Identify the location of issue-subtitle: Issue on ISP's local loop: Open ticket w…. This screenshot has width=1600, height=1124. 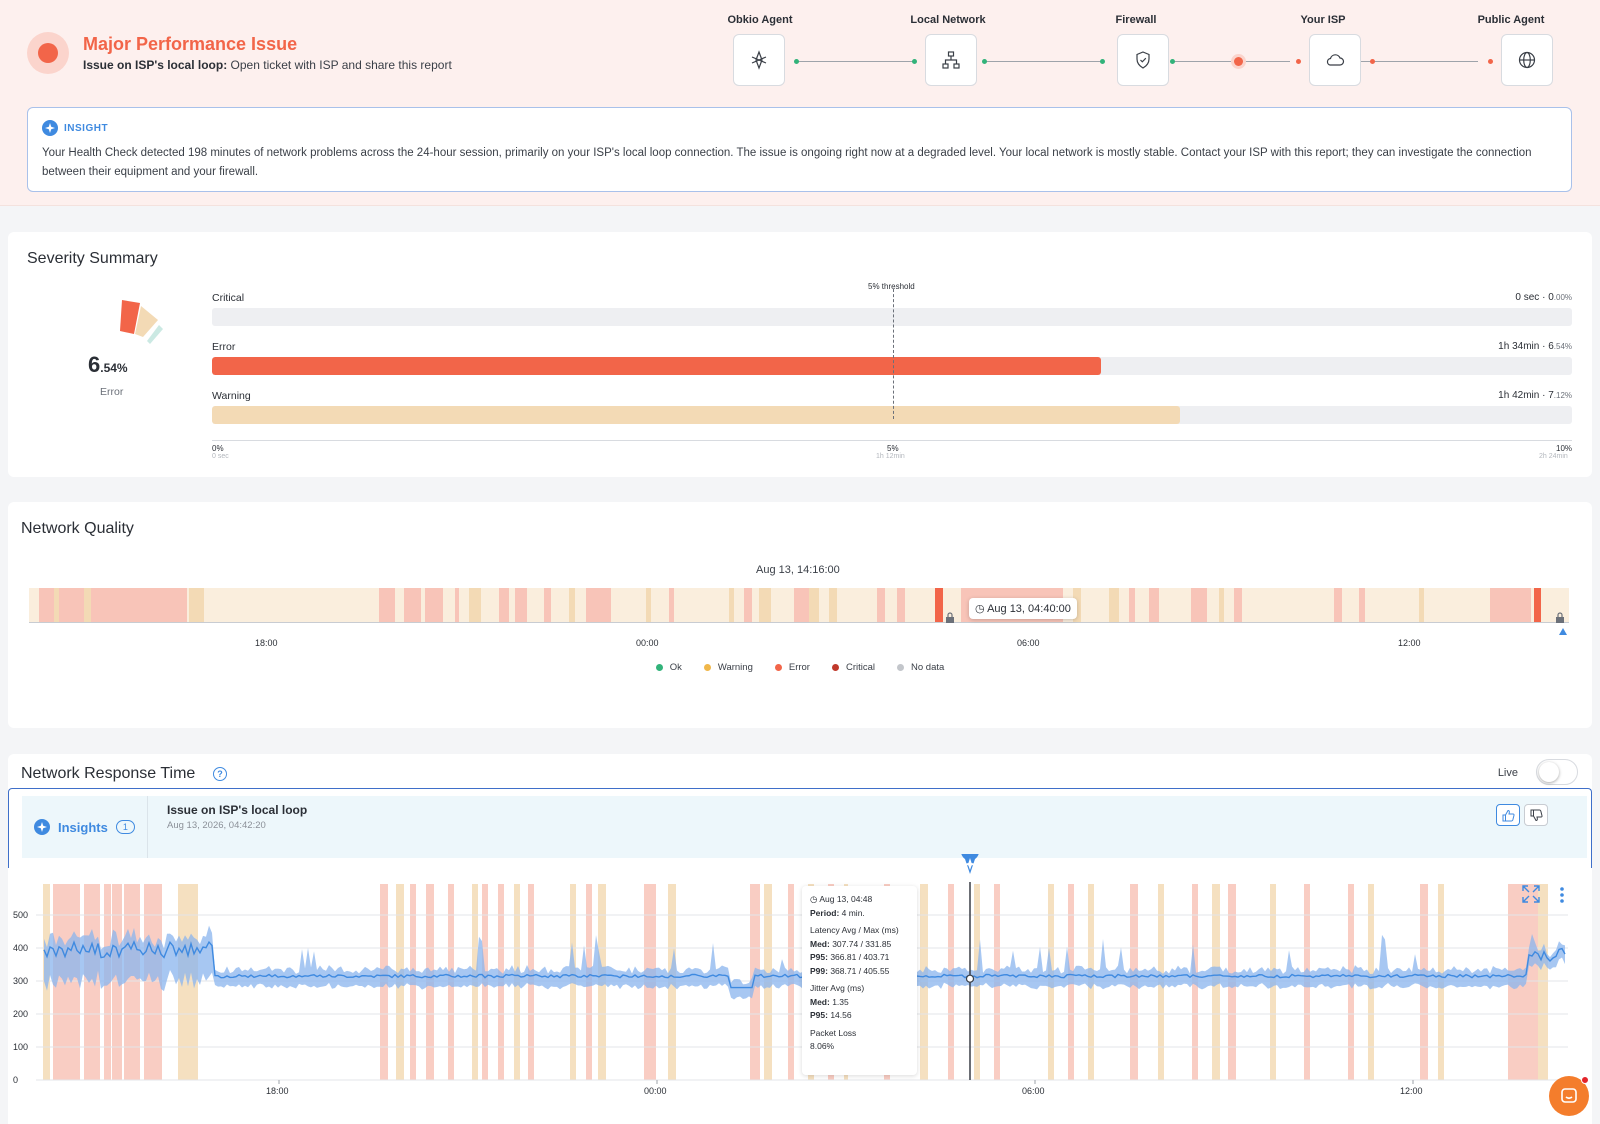
(267, 65).